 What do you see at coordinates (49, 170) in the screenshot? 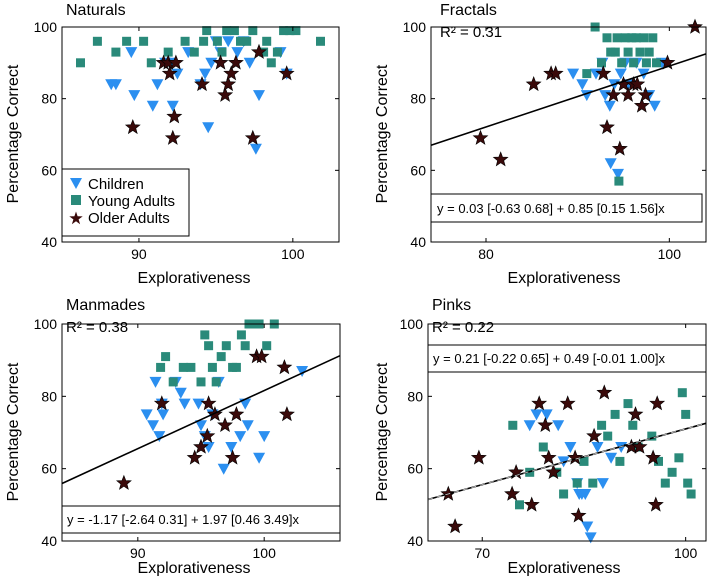
I see `ytick-label-naturals: 60` at bounding box center [49, 170].